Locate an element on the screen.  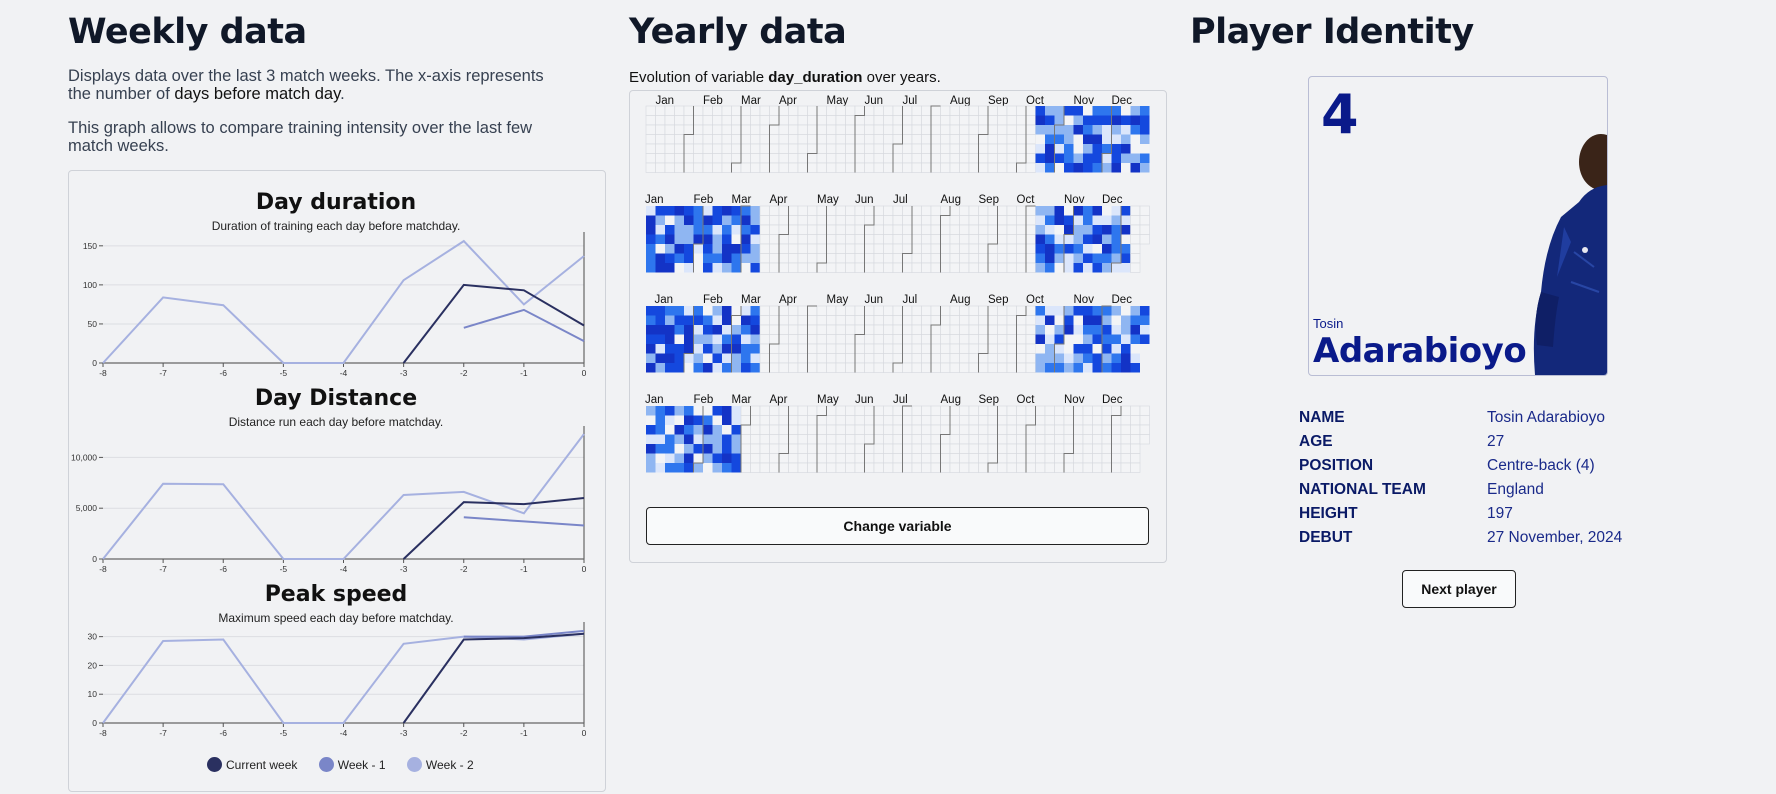
info-key-debut: DEBUT is located at coordinates (1326, 537).